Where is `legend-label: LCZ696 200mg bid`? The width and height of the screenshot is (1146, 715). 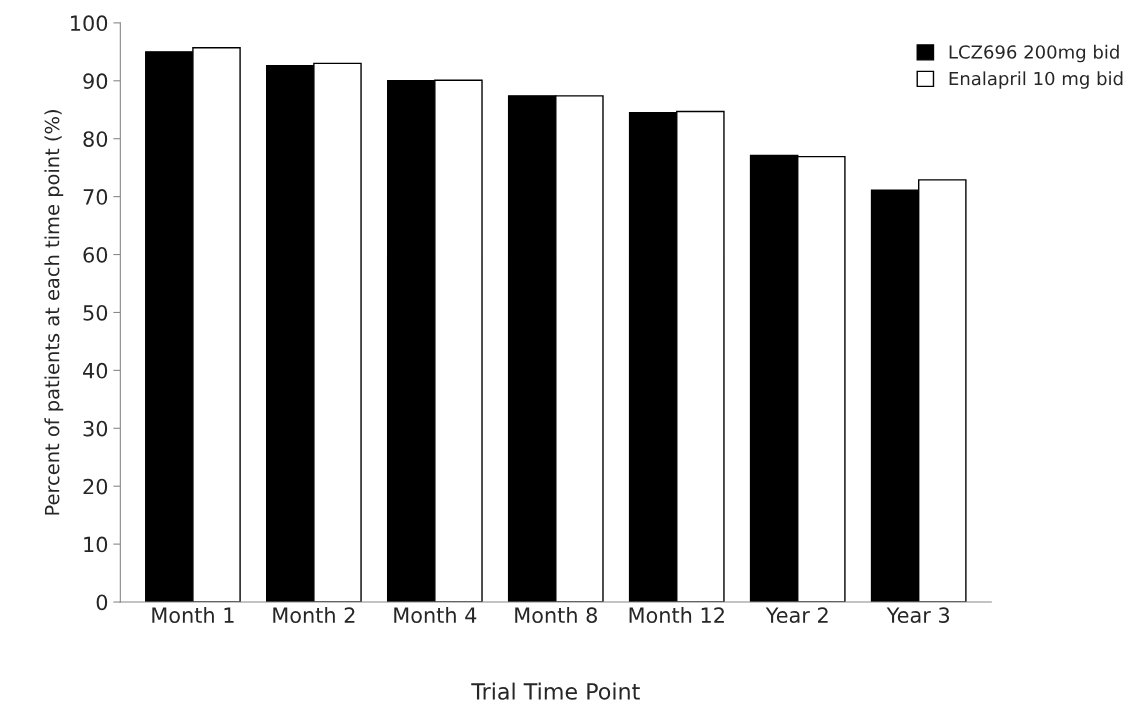
legend-label: LCZ696 200mg bid is located at coordinates (1034, 53).